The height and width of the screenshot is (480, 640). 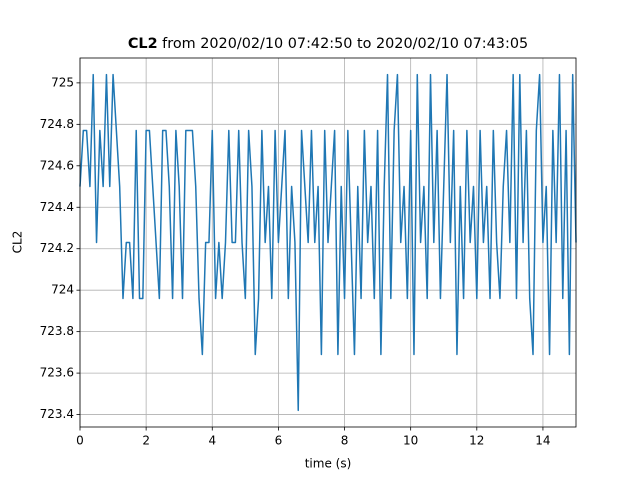 What do you see at coordinates (328, 464) in the screenshot?
I see `x-axis-label: time (s)` at bounding box center [328, 464].